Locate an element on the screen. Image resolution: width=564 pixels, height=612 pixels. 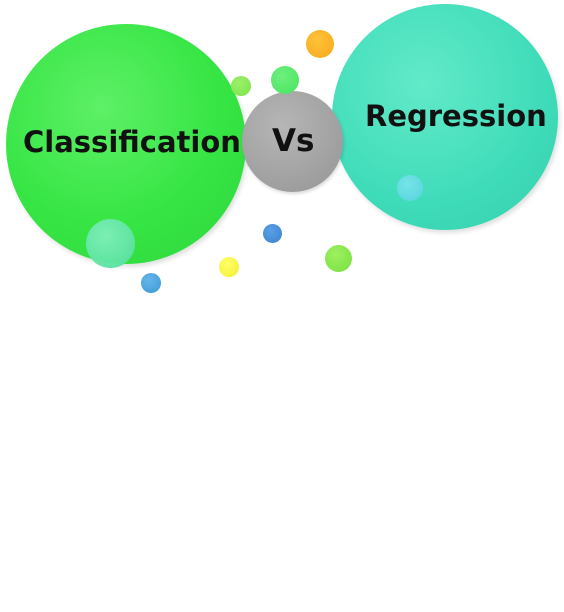
decorative-green-dot is located at coordinates (285, 80).